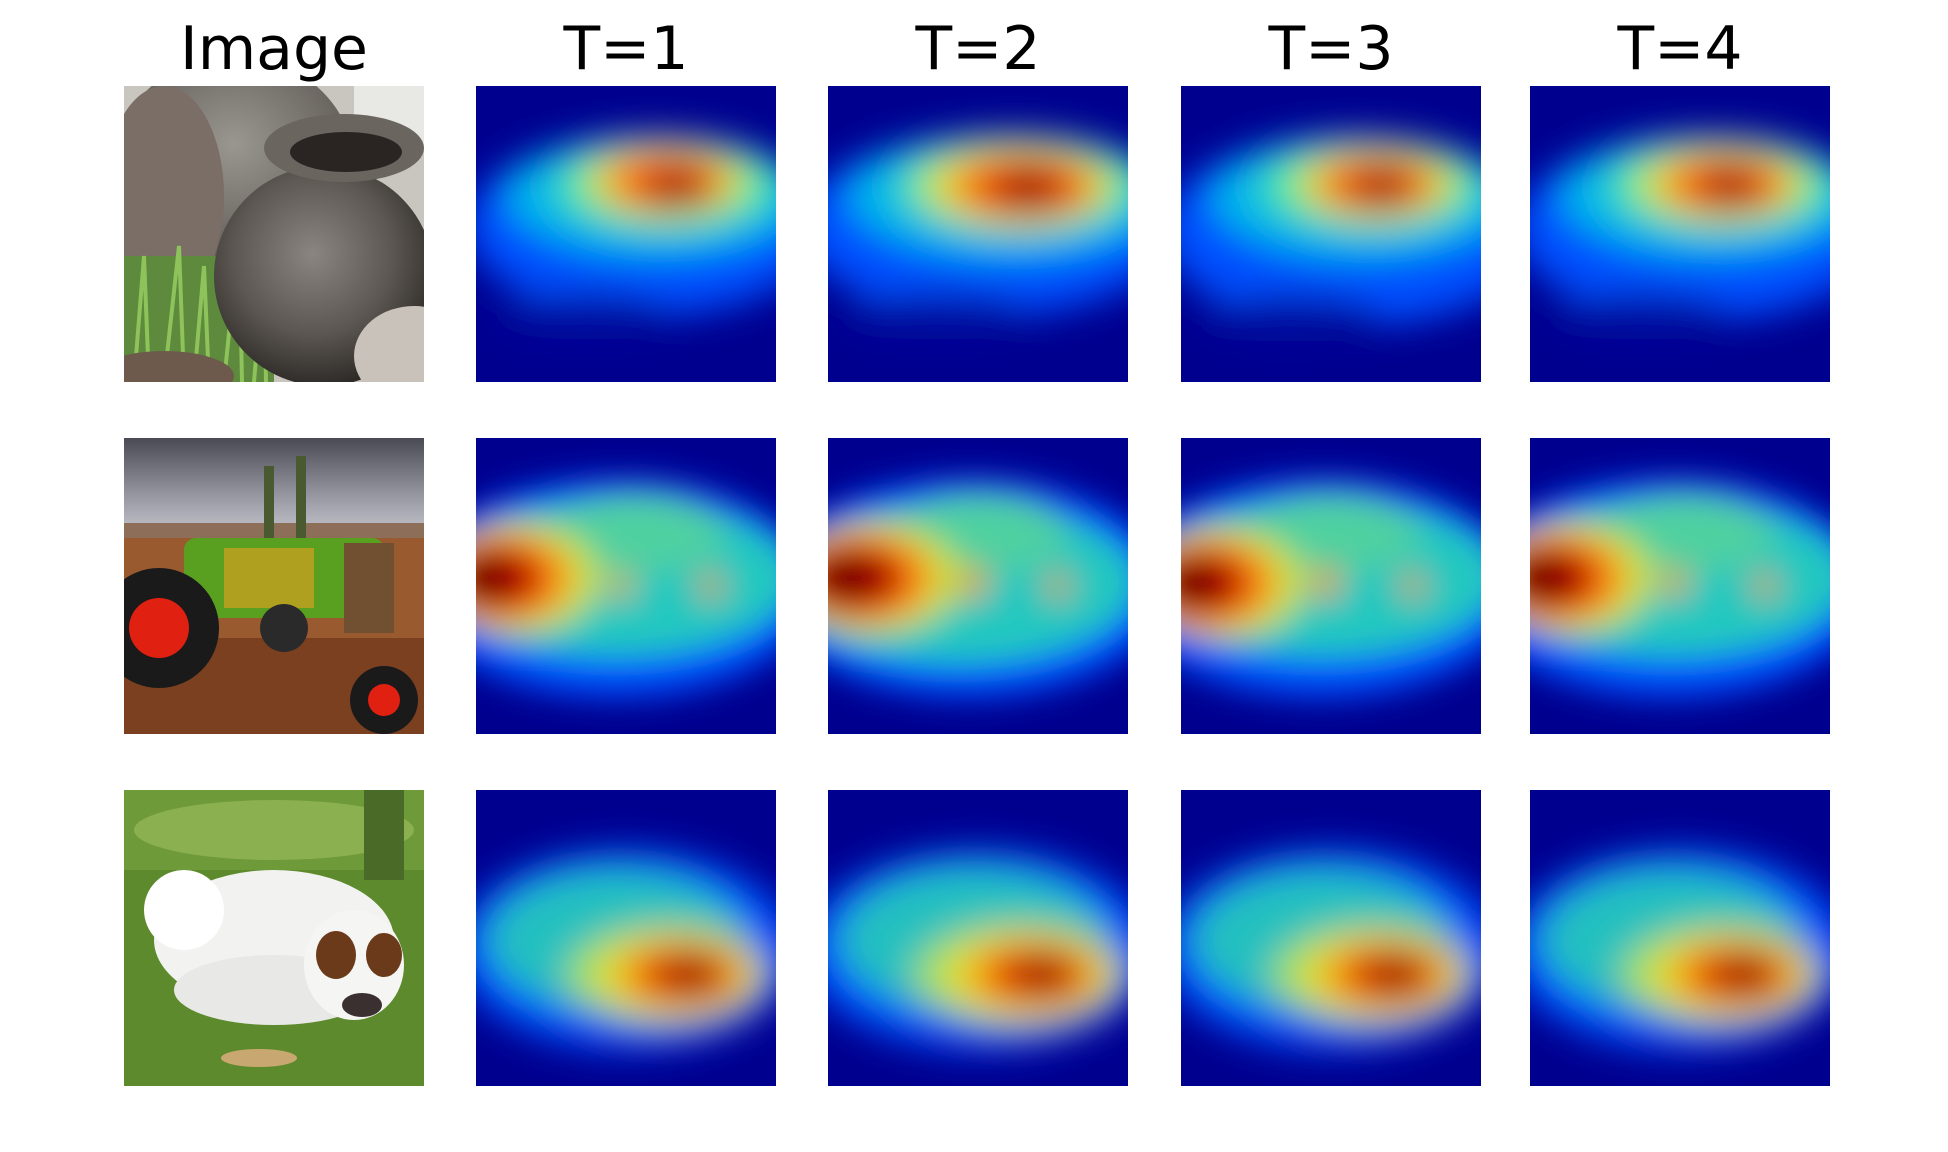 The width and height of the screenshot is (1948, 1152). I want to click on input-image-pots, so click(274, 234).